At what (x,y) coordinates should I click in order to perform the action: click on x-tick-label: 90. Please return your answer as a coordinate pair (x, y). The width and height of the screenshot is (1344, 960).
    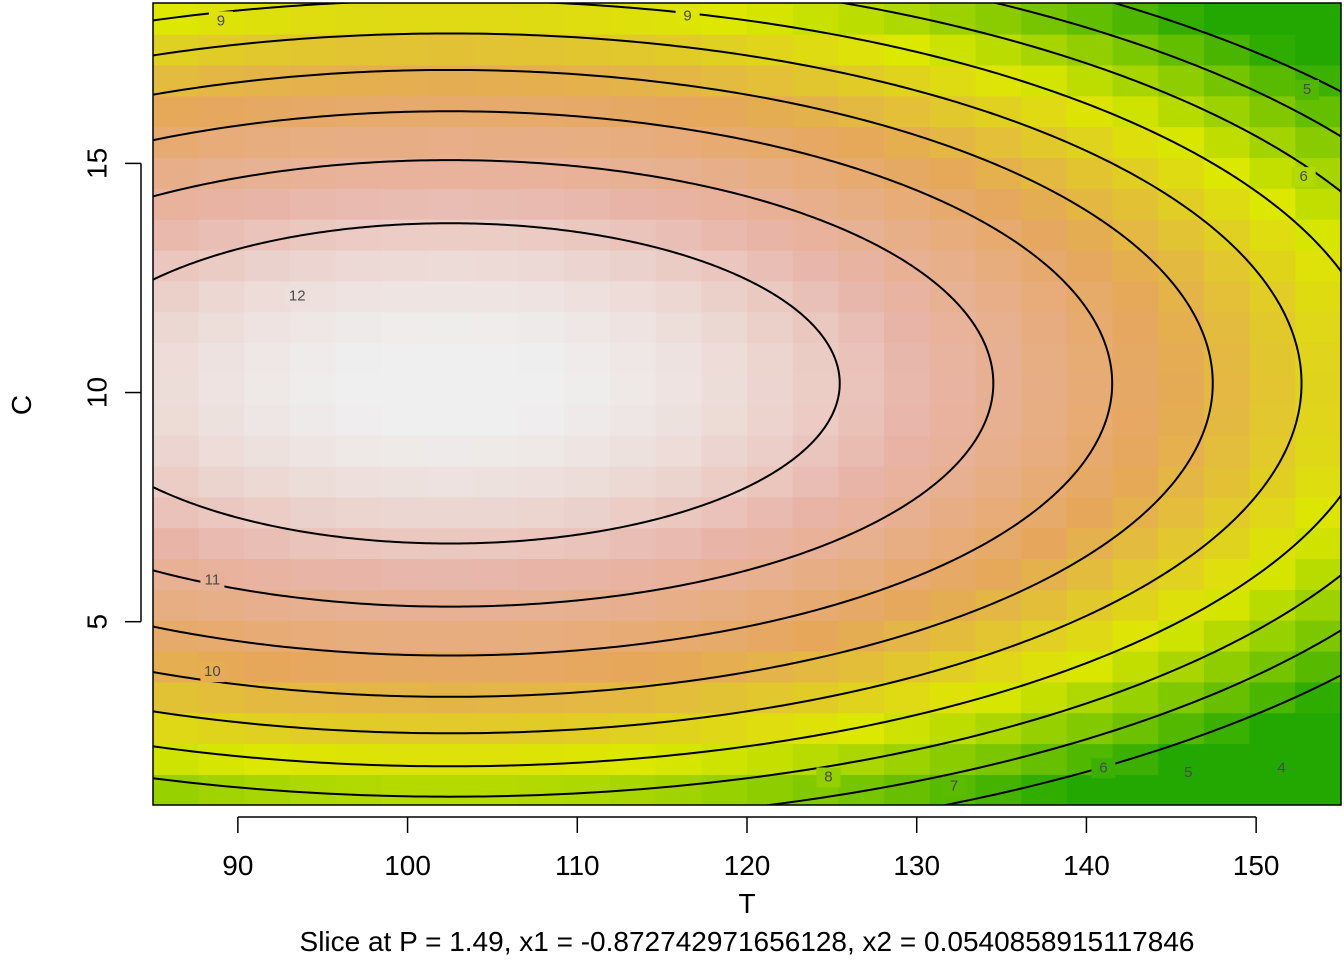
    Looking at the image, I should click on (237, 865).